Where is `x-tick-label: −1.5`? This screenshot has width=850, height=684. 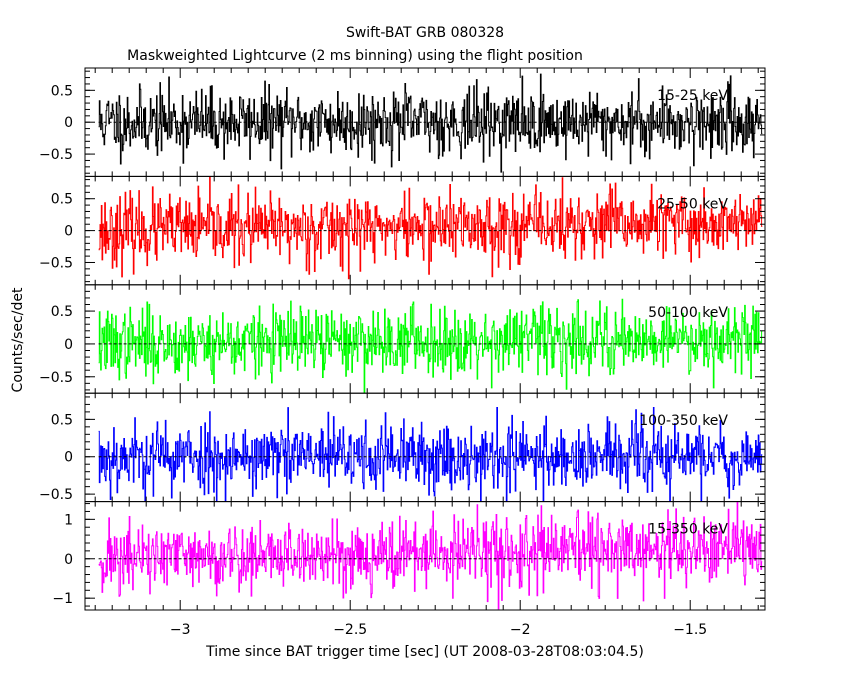 x-tick-label: −1.5 is located at coordinates (690, 630).